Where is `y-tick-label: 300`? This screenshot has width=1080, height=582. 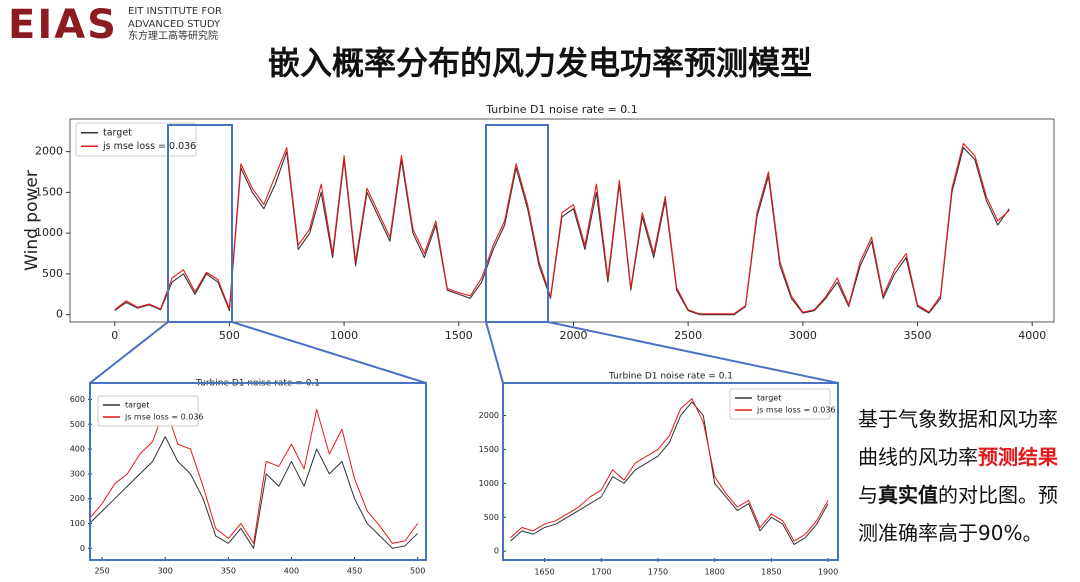
y-tick-label: 300 is located at coordinates (77, 473).